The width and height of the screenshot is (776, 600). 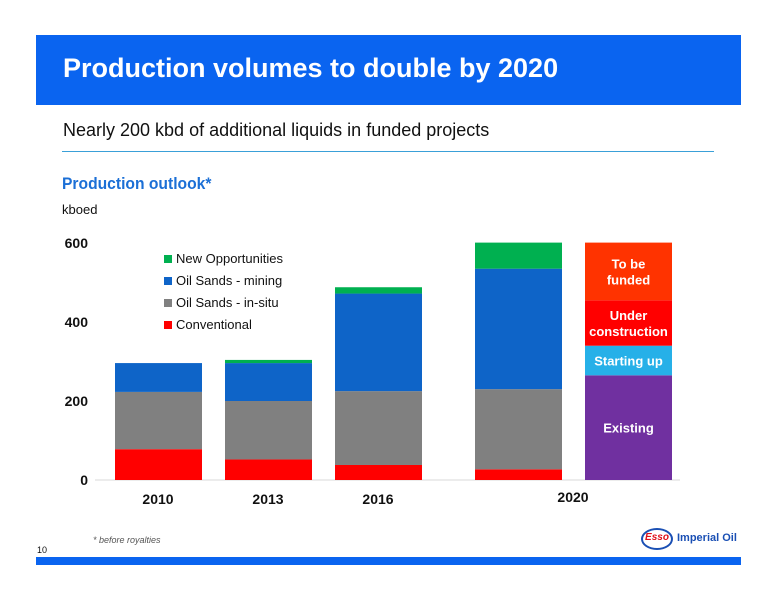 I want to click on divider, so click(x=388, y=151).